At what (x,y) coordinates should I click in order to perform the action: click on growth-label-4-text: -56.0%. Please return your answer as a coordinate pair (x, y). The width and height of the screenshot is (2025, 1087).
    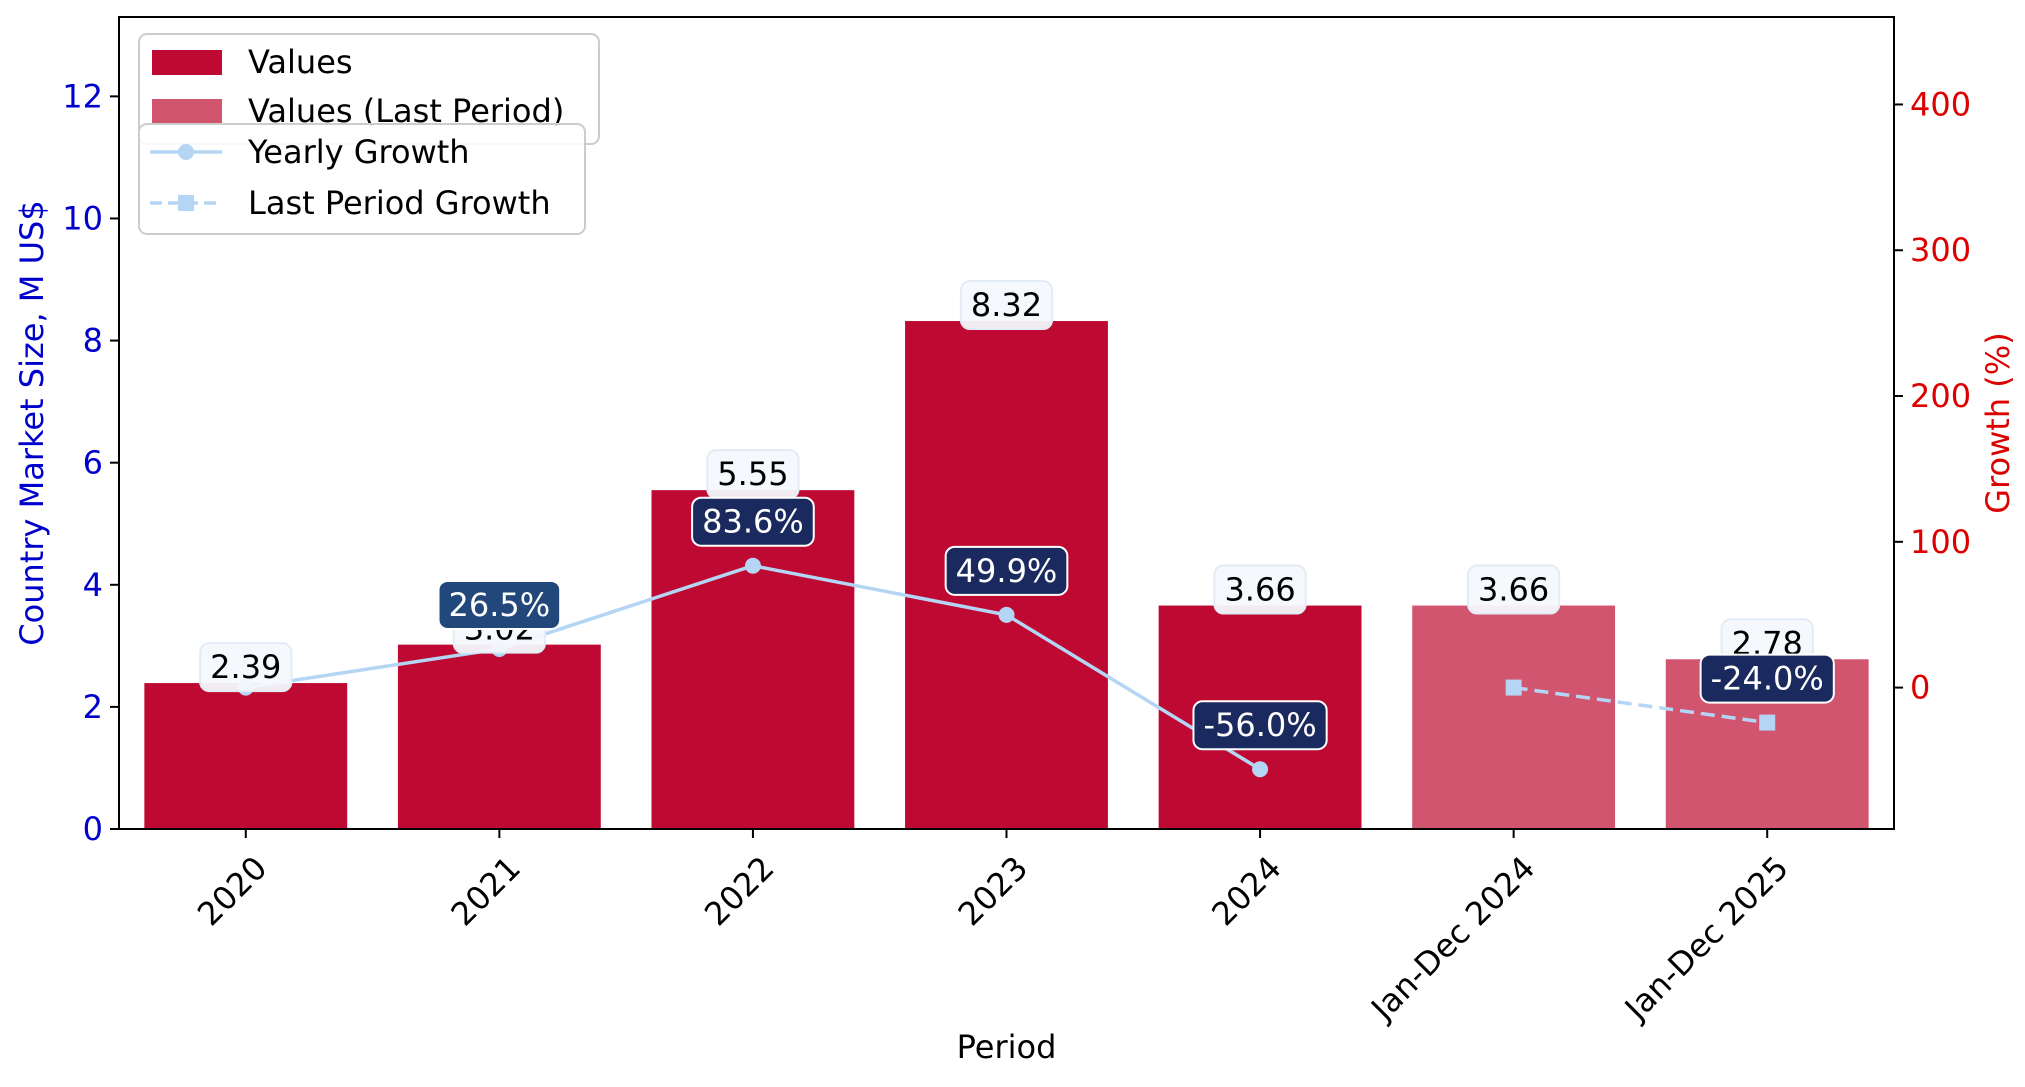
    Looking at the image, I should click on (1259, 725).